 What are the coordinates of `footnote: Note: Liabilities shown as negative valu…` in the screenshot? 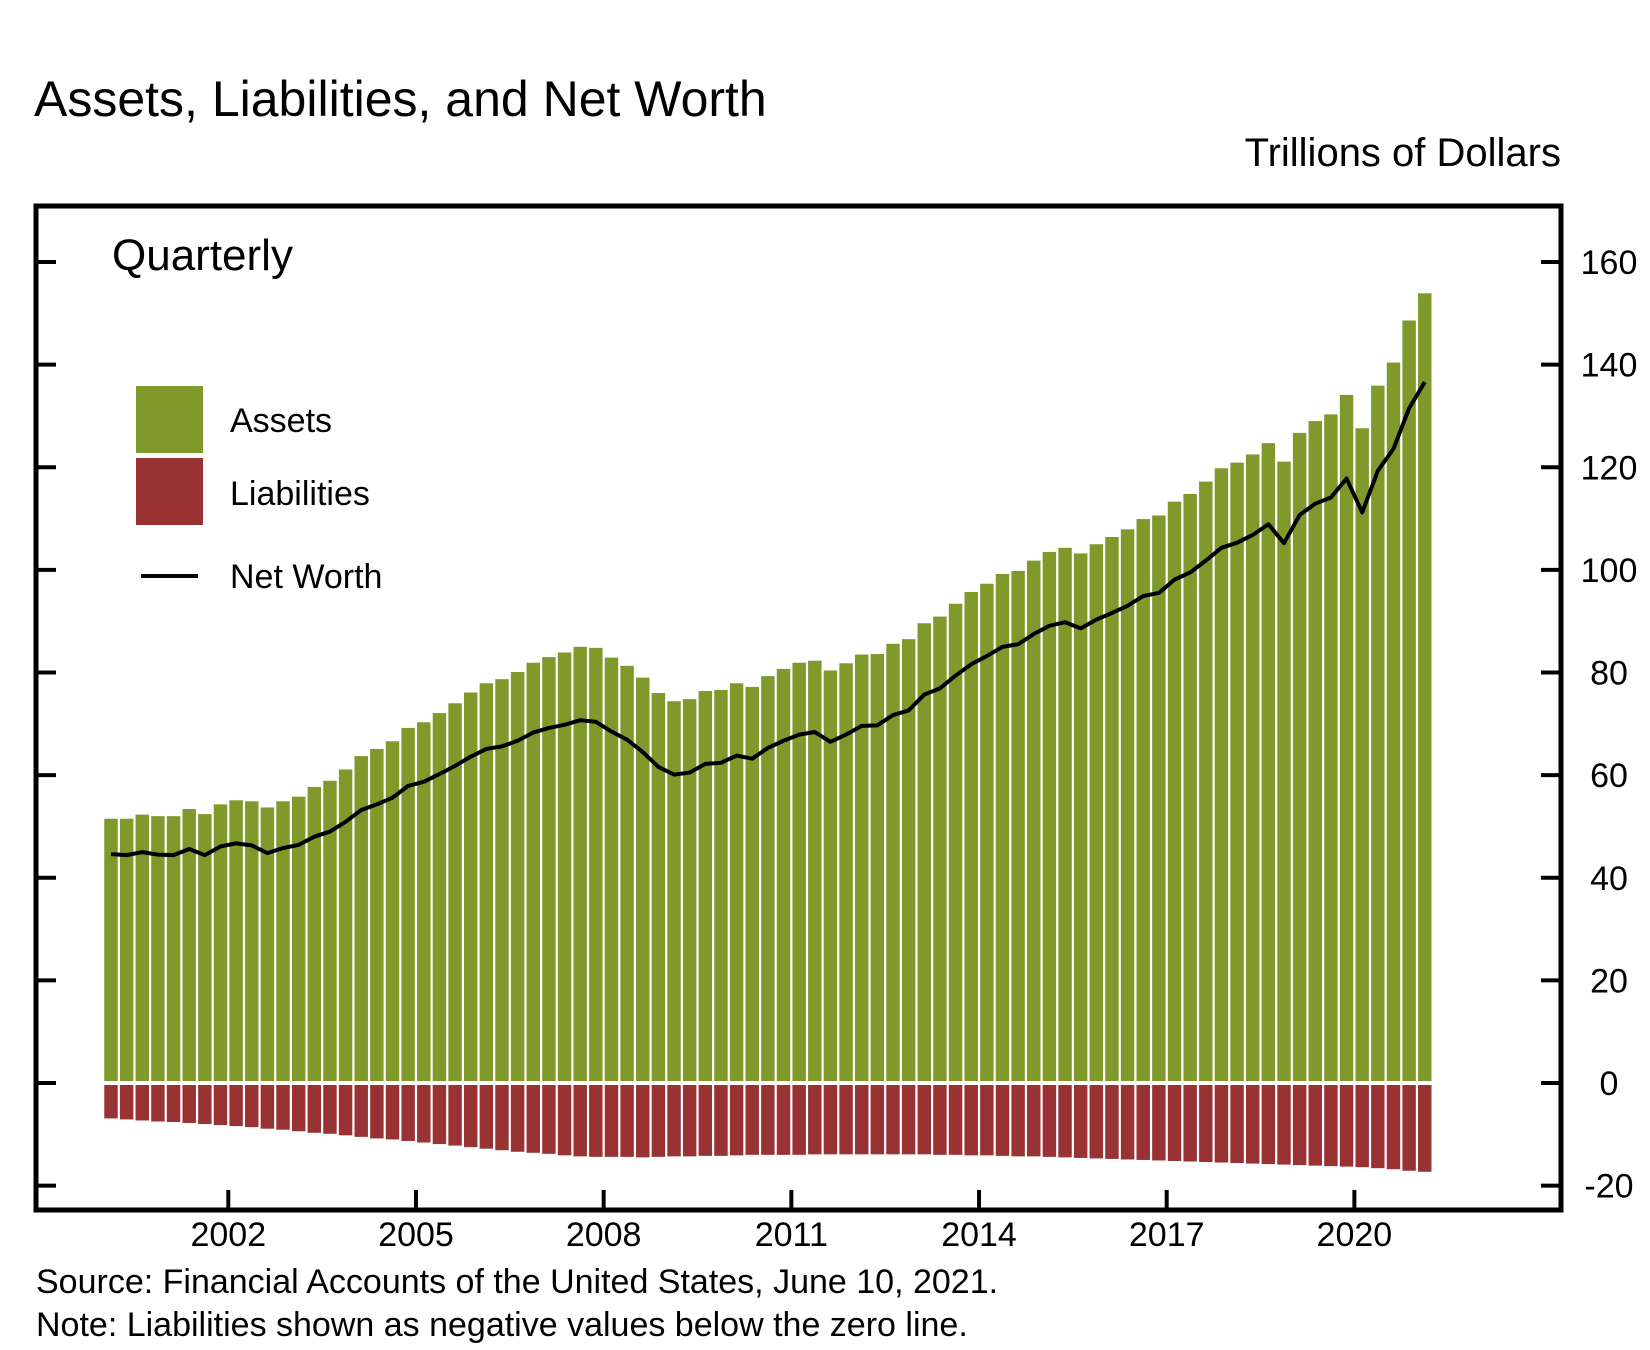 It's located at (502, 1325).